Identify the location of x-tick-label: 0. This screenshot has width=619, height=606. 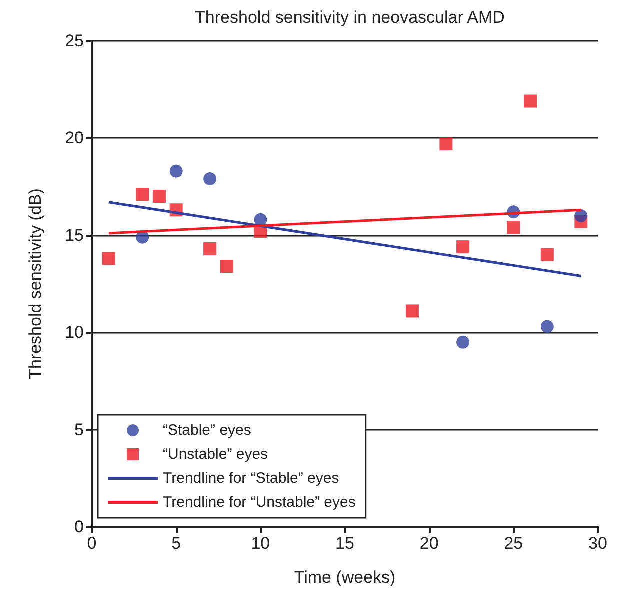
(92, 543).